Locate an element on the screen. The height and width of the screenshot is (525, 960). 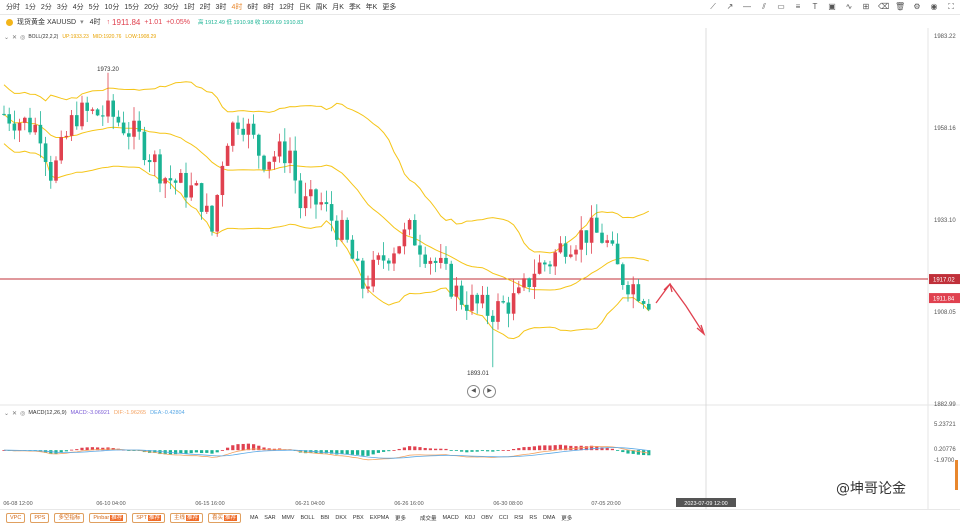
timeframe-21: 年K is located at coordinates (371, 7).